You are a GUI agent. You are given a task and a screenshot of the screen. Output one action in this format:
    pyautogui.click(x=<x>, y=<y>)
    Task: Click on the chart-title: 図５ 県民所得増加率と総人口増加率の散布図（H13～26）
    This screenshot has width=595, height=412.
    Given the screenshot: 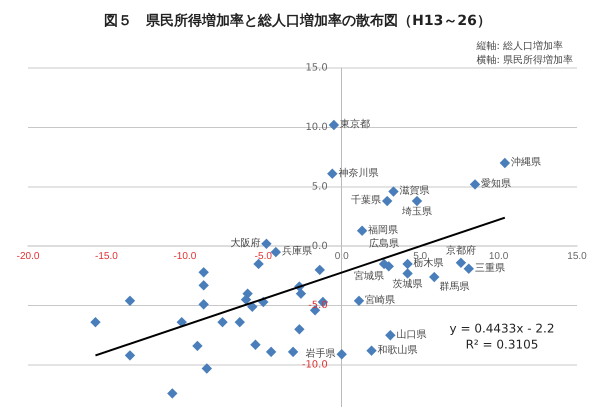 What is the action you would take?
    pyautogui.click(x=297, y=21)
    